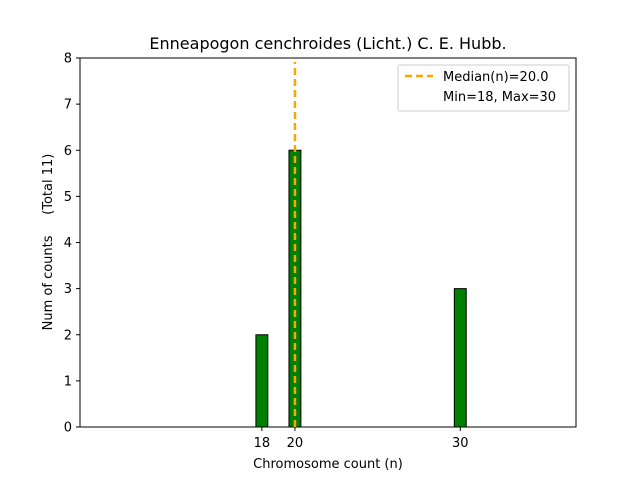  I want to click on y-tick-label: 7, so click(68, 105).